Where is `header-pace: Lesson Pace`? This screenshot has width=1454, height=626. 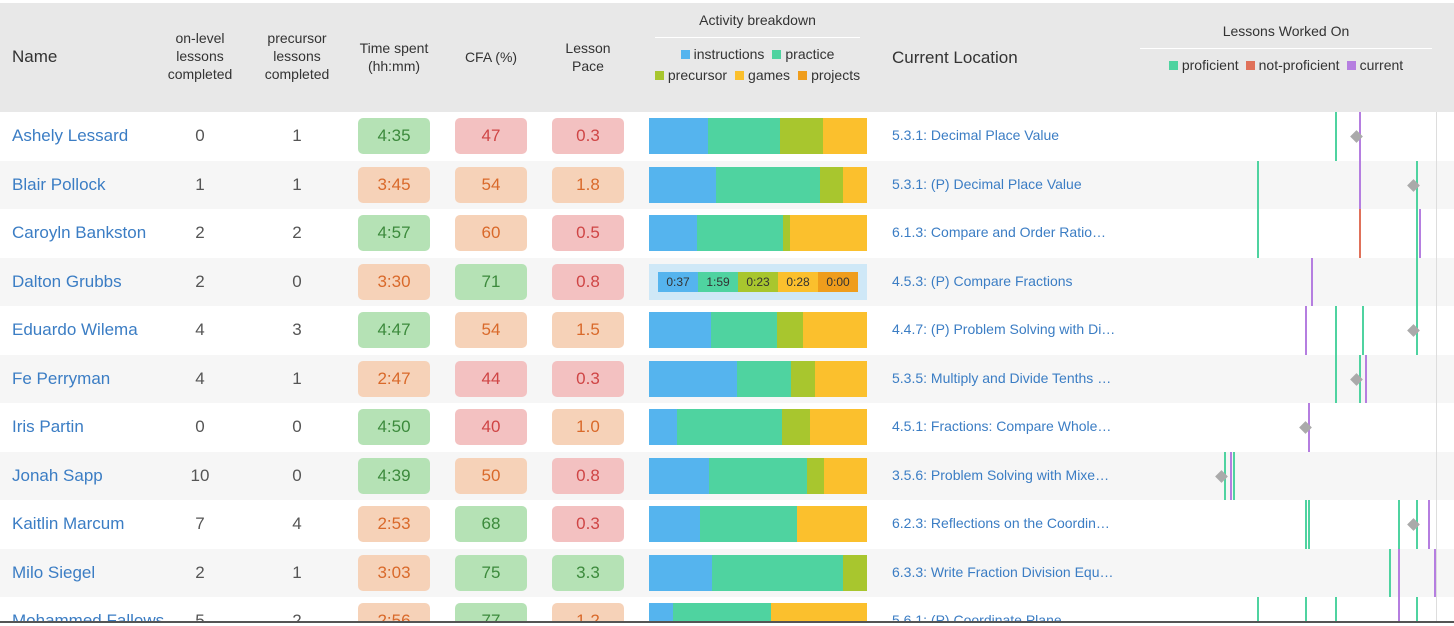 header-pace: Lesson Pace is located at coordinates (588, 57).